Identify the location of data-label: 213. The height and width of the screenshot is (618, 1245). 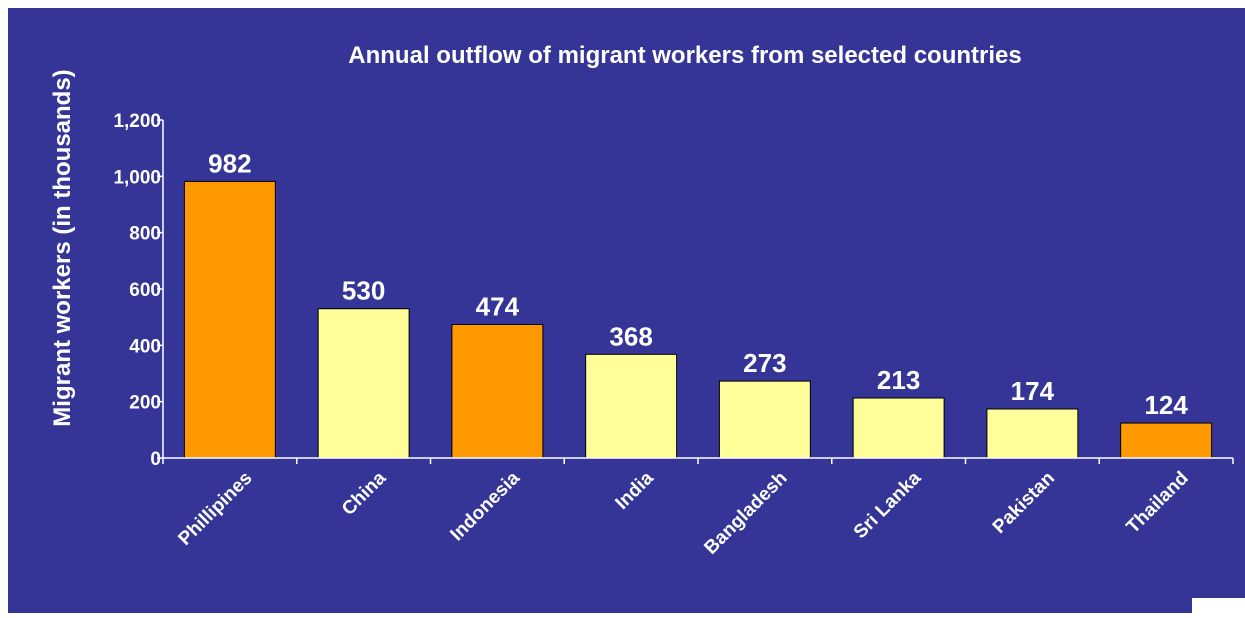
(898, 380).